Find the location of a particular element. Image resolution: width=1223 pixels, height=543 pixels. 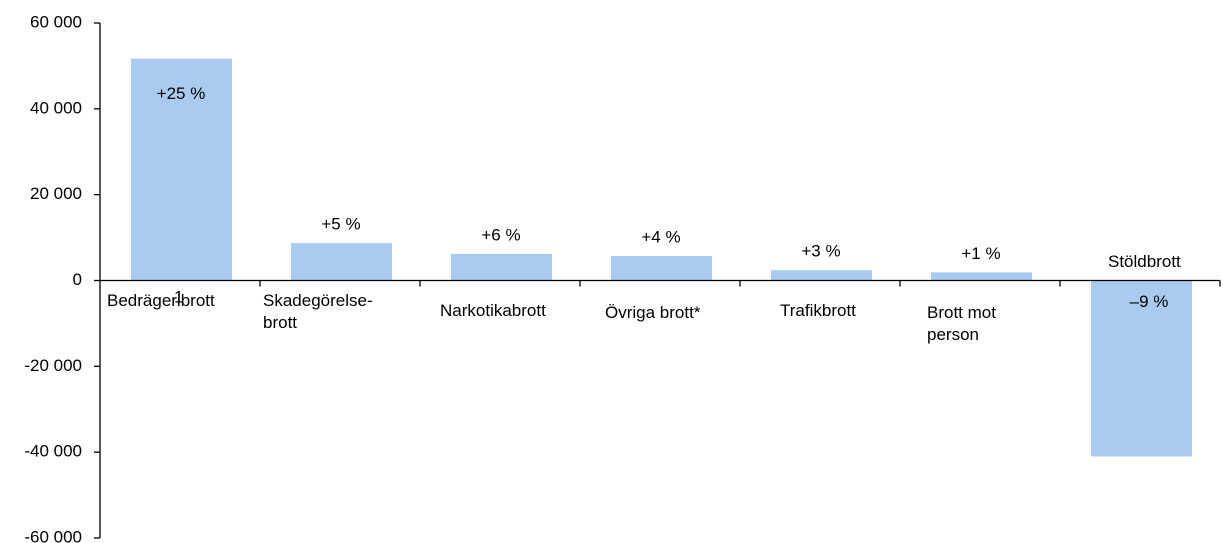

x-tick-label-line: Övriga brott* is located at coordinates (653, 312).